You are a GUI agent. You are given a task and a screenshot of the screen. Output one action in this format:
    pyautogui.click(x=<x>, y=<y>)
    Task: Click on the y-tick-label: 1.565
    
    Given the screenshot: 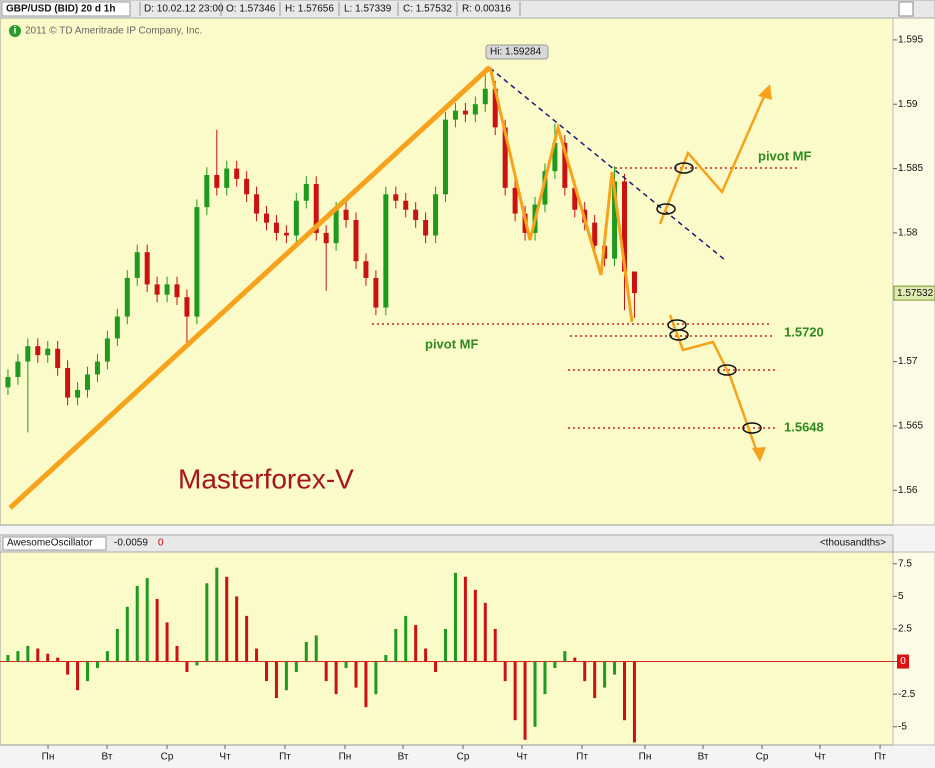 What is the action you would take?
    pyautogui.click(x=910, y=426)
    